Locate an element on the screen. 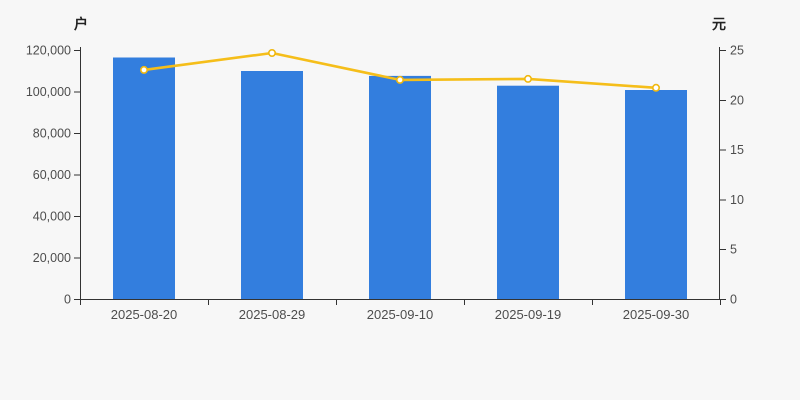 The height and width of the screenshot is (400, 800). right-axis-tick-label: 10 is located at coordinates (737, 200).